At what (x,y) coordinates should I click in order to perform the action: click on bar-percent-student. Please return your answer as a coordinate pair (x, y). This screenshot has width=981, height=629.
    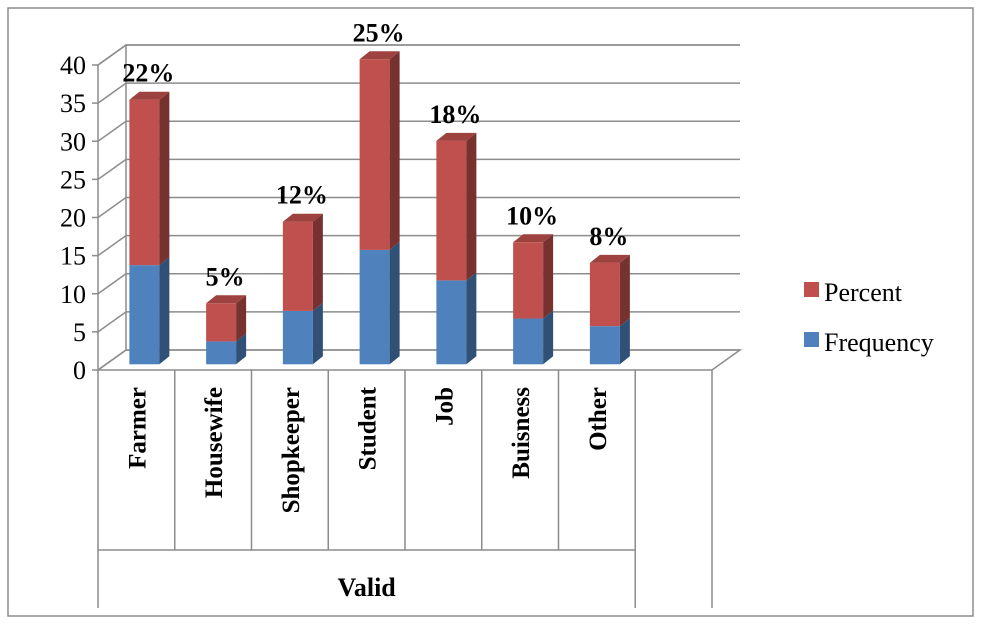
    Looking at the image, I should click on (379, 150).